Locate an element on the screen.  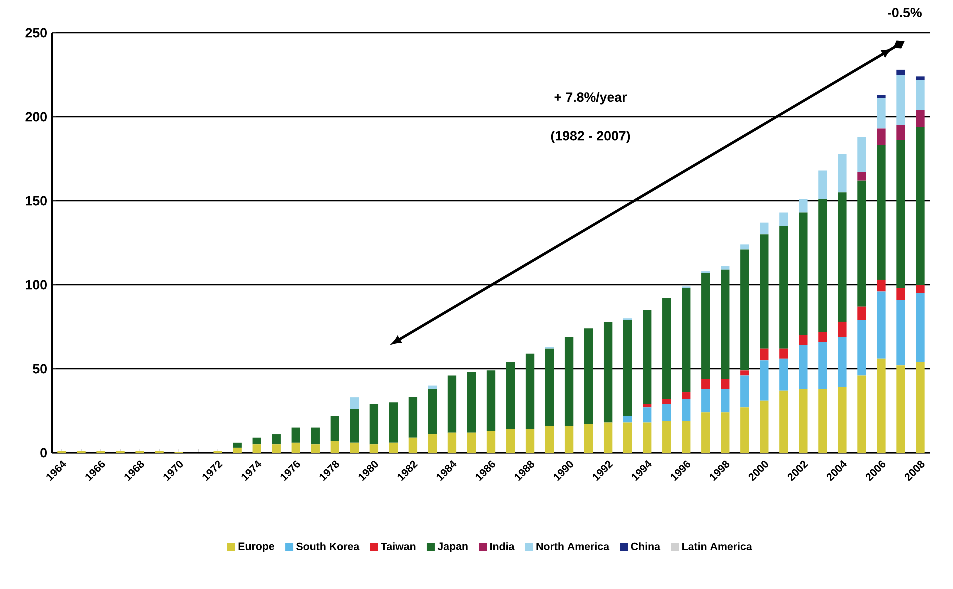
legend-label: Europe is located at coordinates (256, 547).